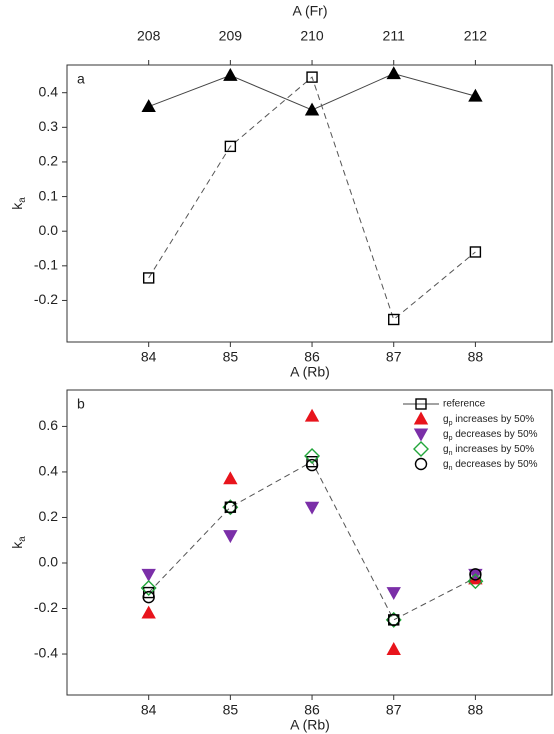 The height and width of the screenshot is (734, 554). I want to click on legend-label: reference, so click(464, 404).